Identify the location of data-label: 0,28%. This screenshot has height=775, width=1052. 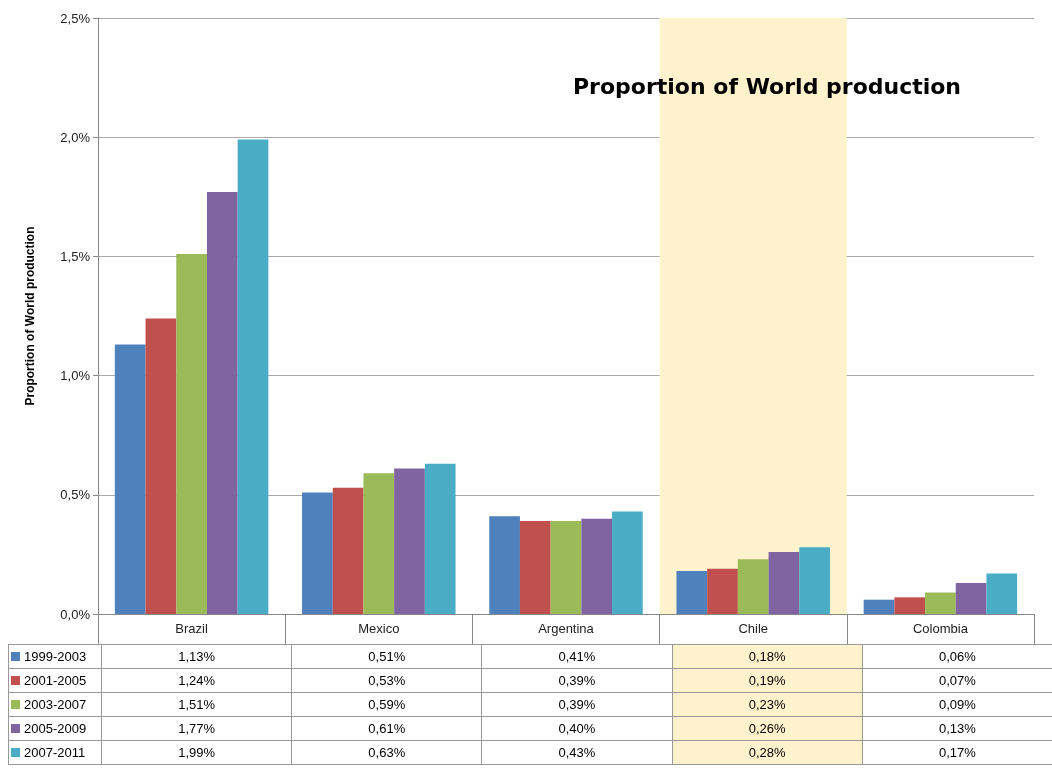
(767, 752).